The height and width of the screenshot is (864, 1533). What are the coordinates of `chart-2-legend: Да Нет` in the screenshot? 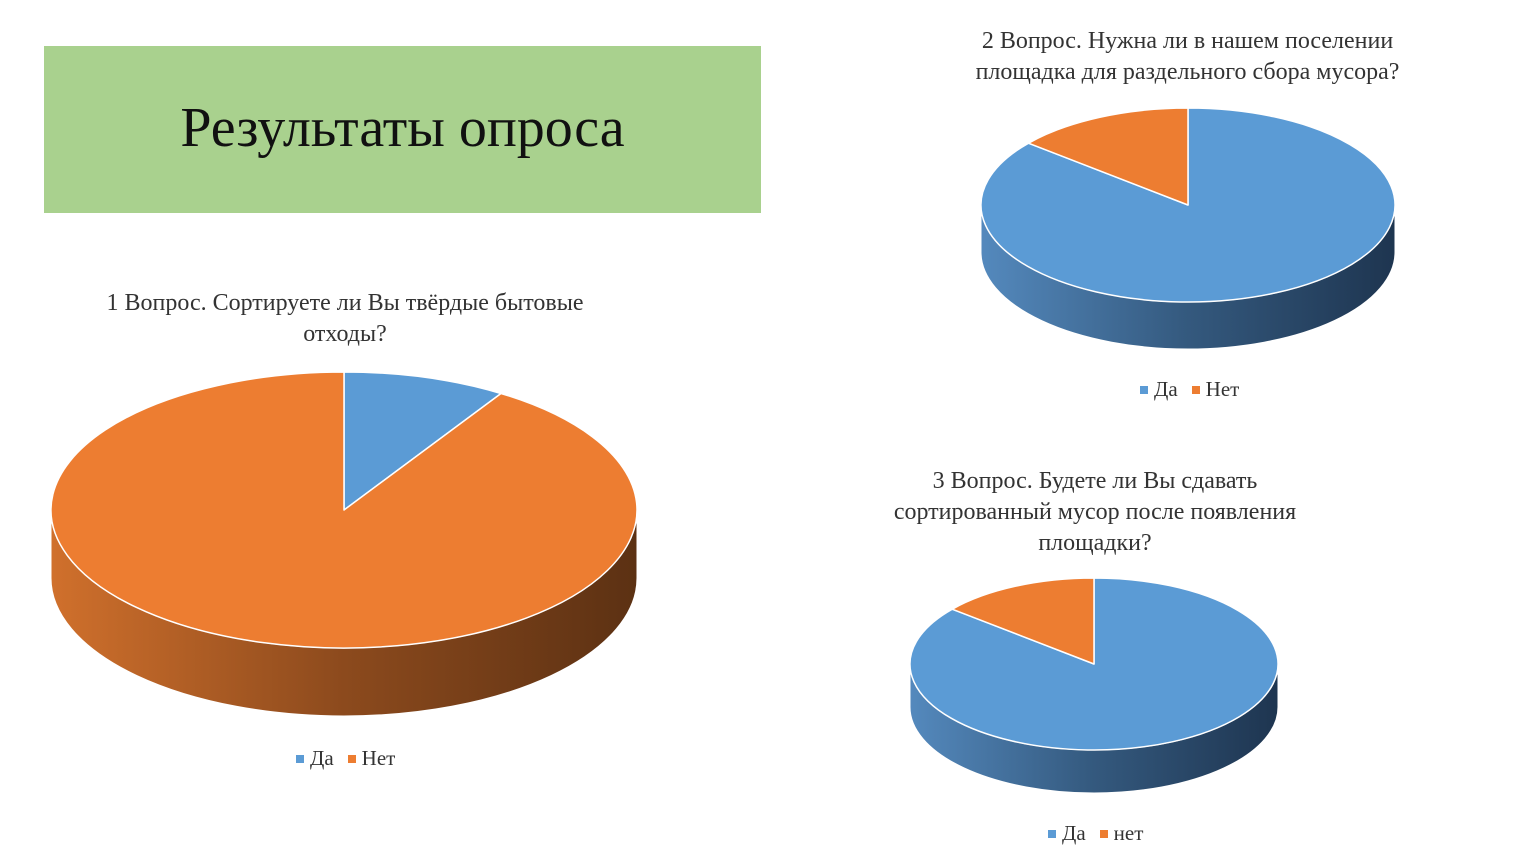 It's located at (1189, 389).